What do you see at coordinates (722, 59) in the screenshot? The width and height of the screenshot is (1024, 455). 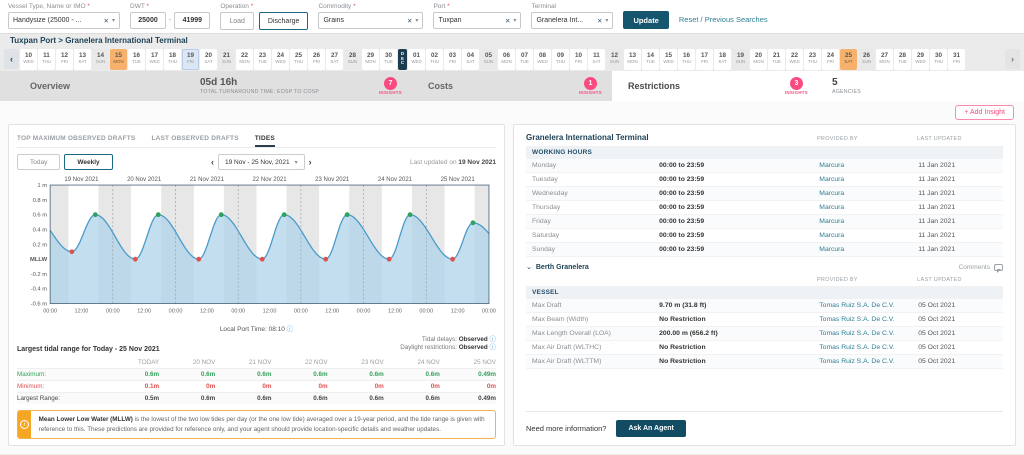 I see `date-cell: 18 SAT` at bounding box center [722, 59].